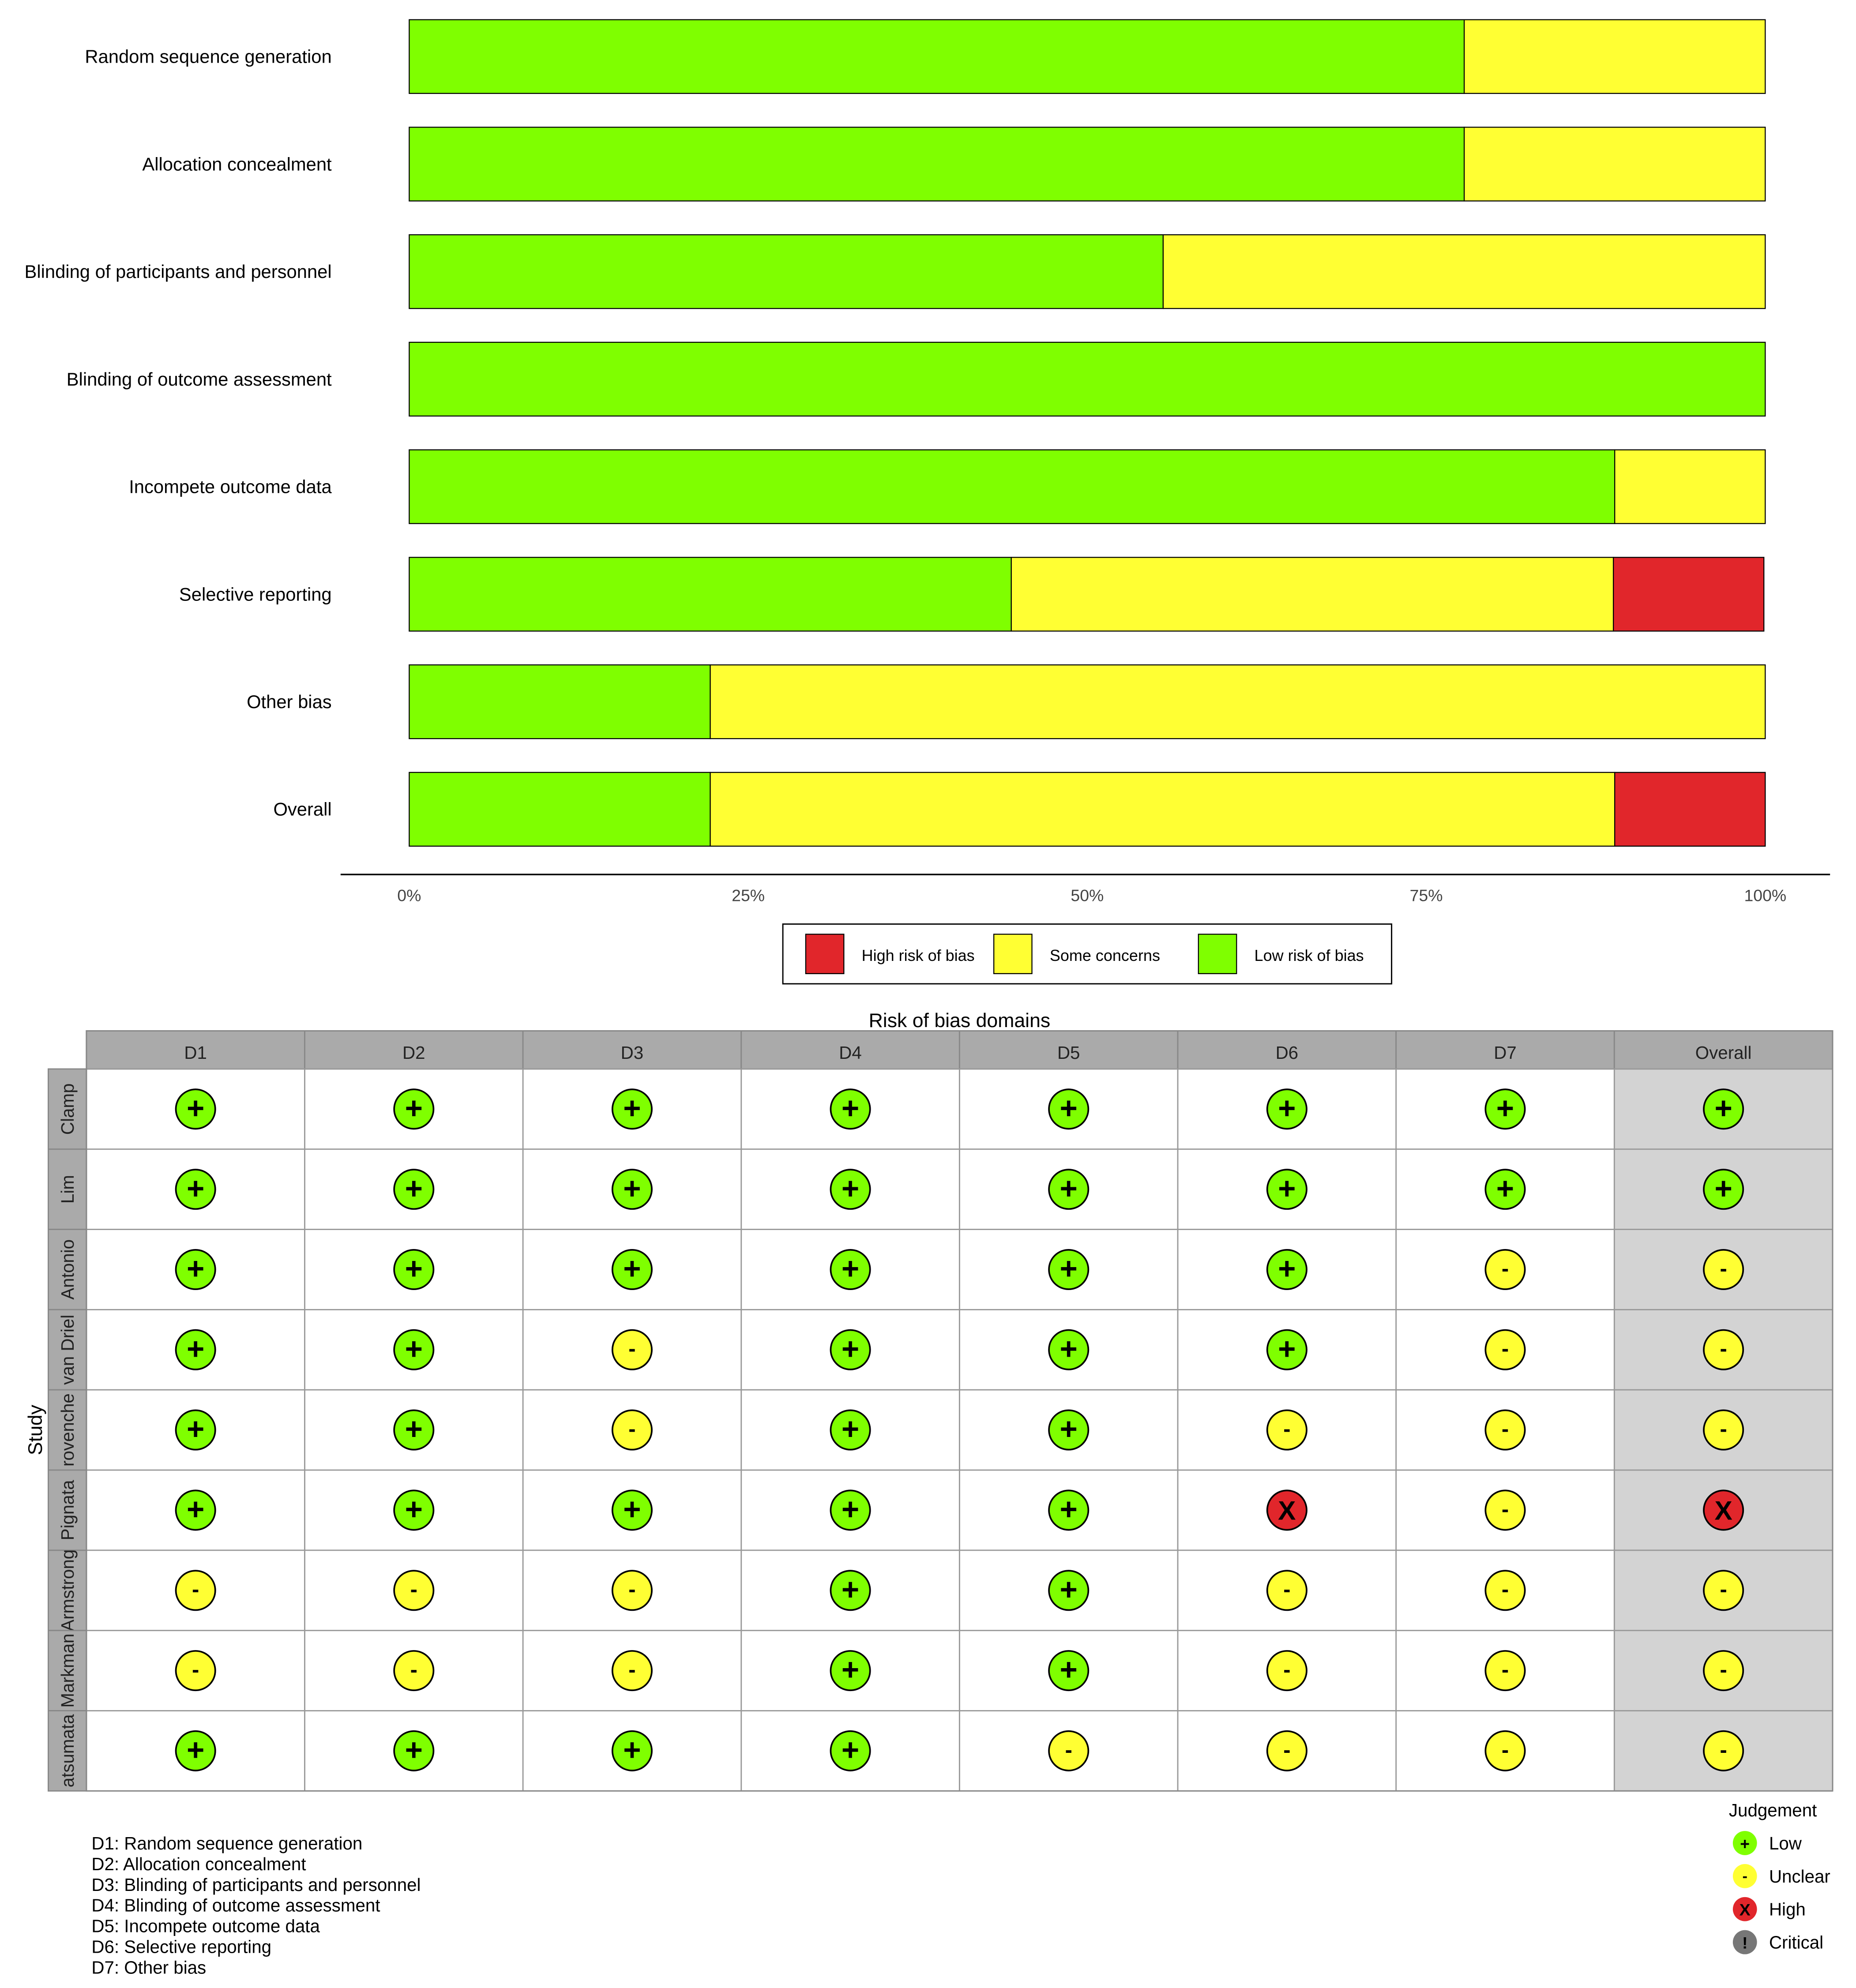 The height and width of the screenshot is (1988, 1856). I want to click on category-label-overall: Overall, so click(302, 809).